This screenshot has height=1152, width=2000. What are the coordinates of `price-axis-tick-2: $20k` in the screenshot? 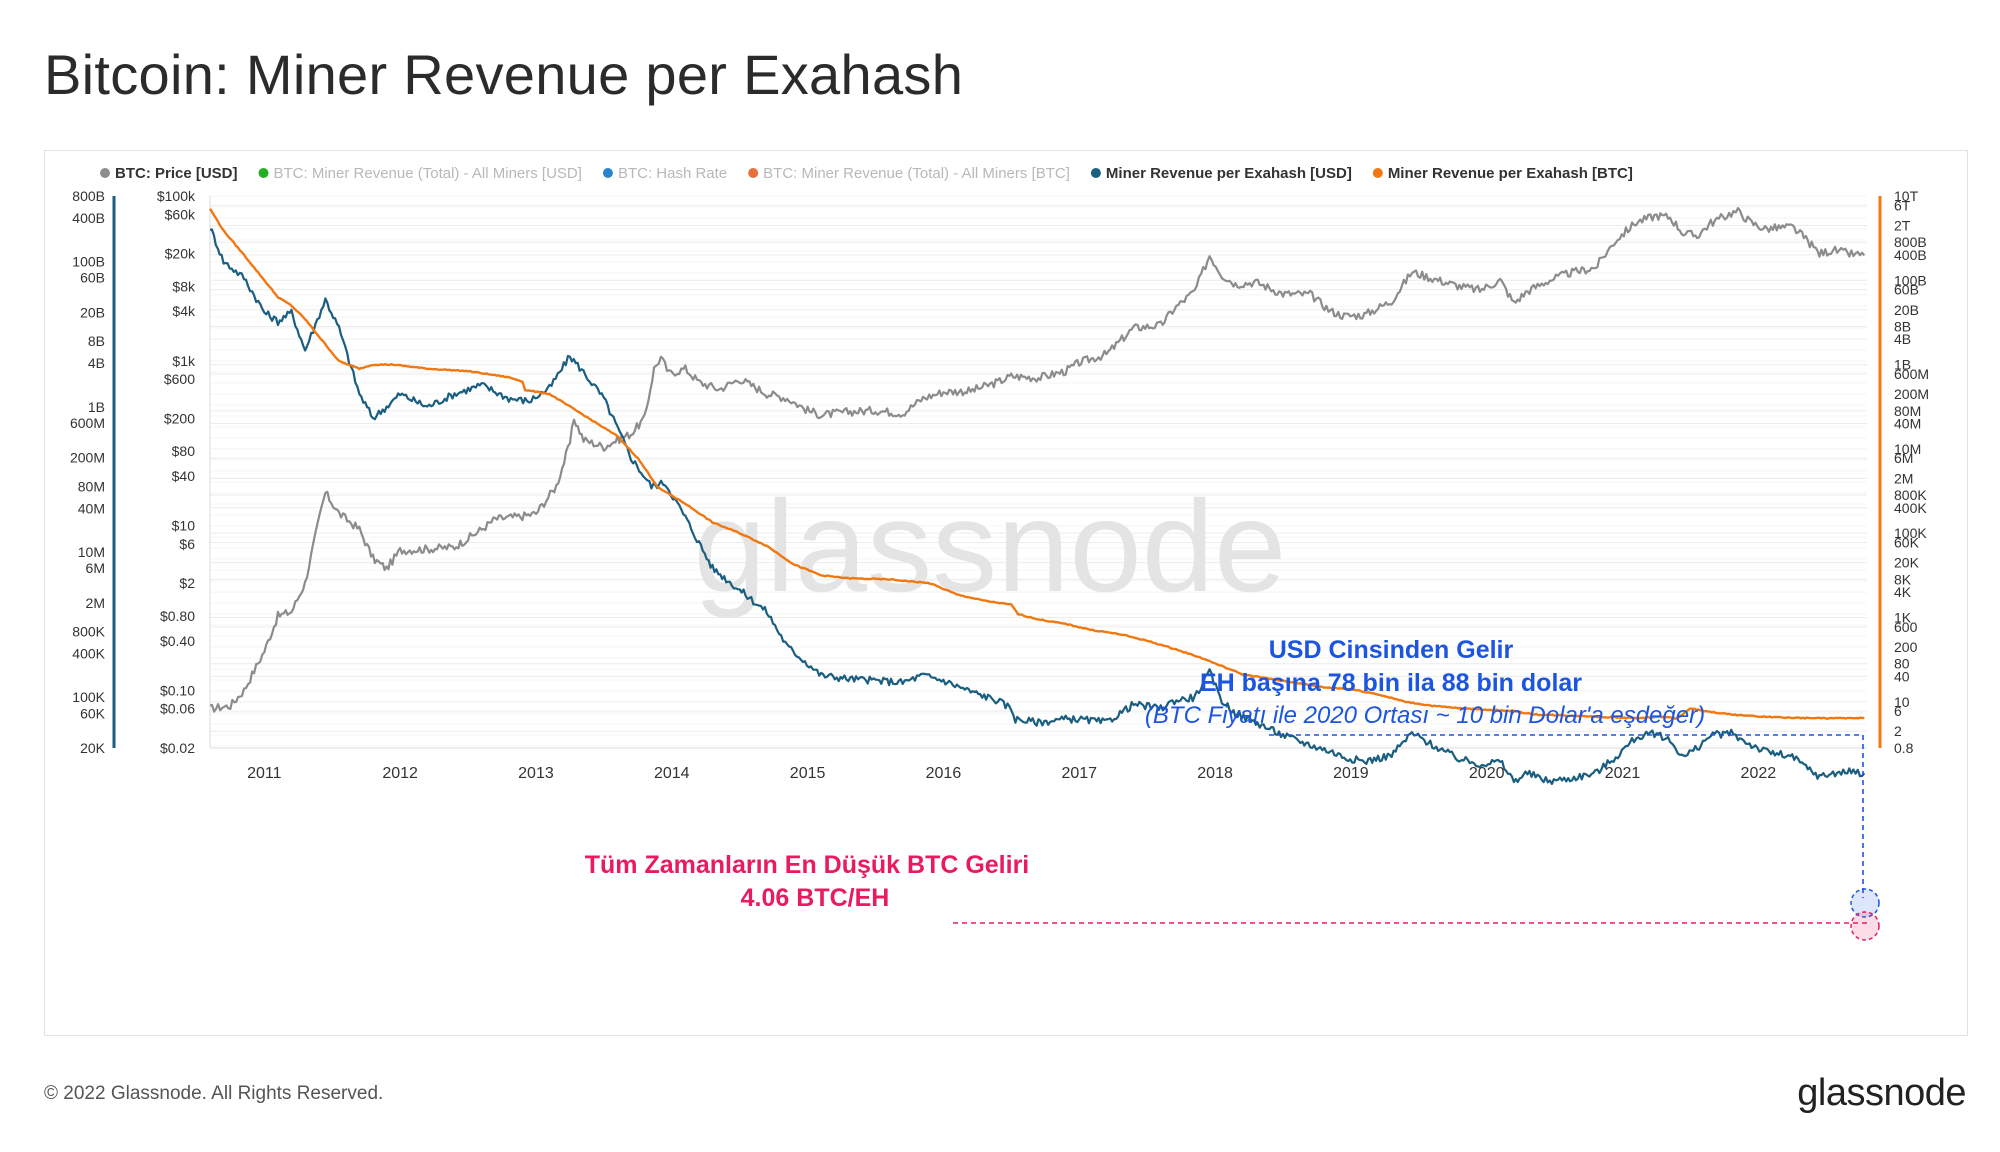 It's located at (180, 254).